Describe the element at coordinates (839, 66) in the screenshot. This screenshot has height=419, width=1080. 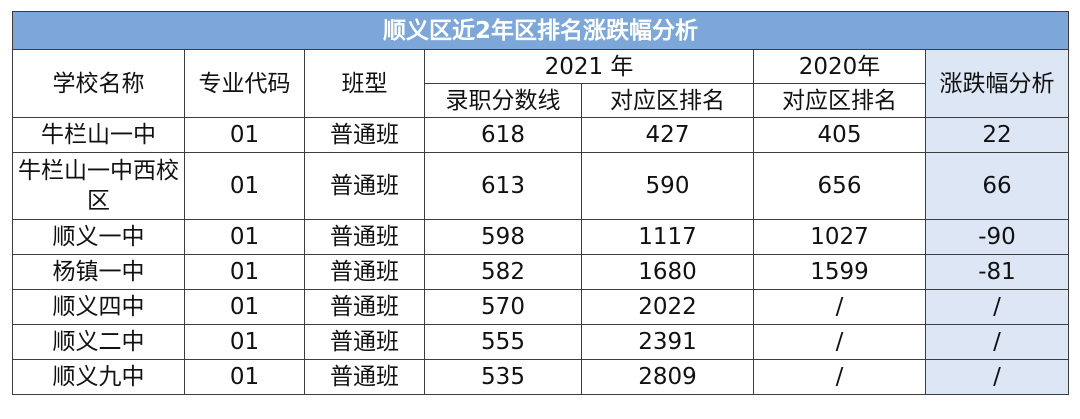
I see `header-year-2020: 2020年` at that location.